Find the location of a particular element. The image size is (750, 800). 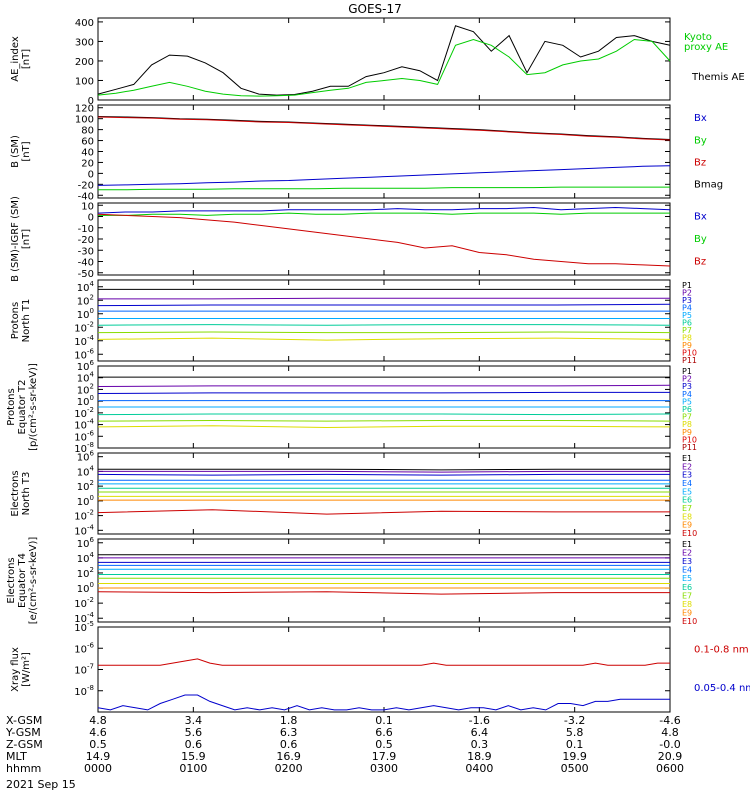

y-tick-label: 10⁻⁵ is located at coordinates (84, 627).